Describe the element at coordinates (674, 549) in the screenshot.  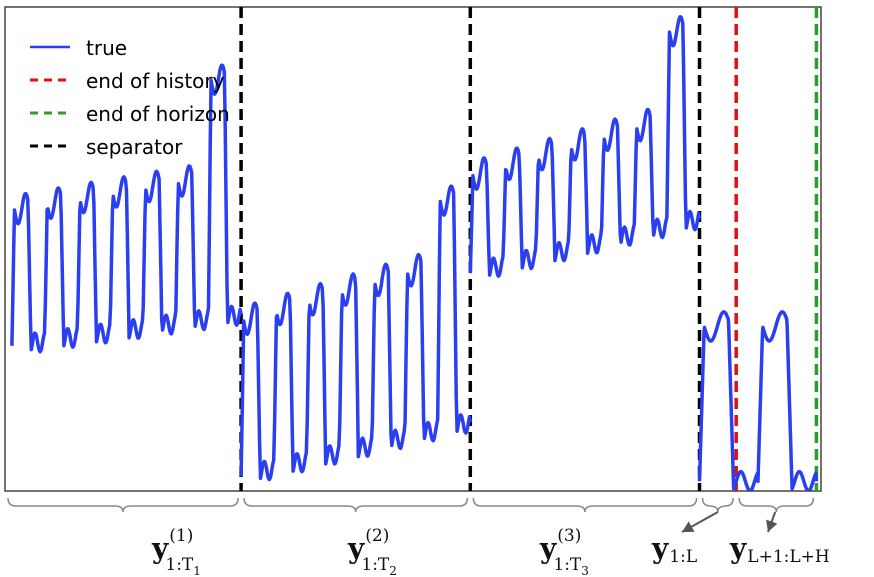
I see `segment-label-history: y1:L` at that location.